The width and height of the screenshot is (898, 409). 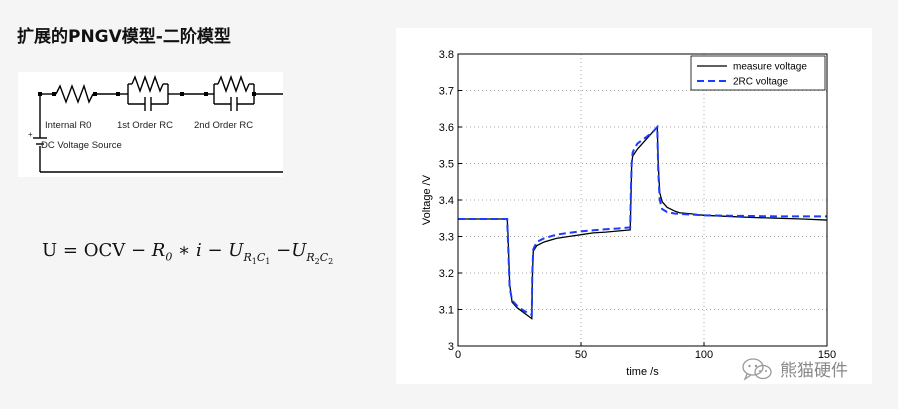 I want to click on y-tick-label: 3, so click(x=451, y=347).